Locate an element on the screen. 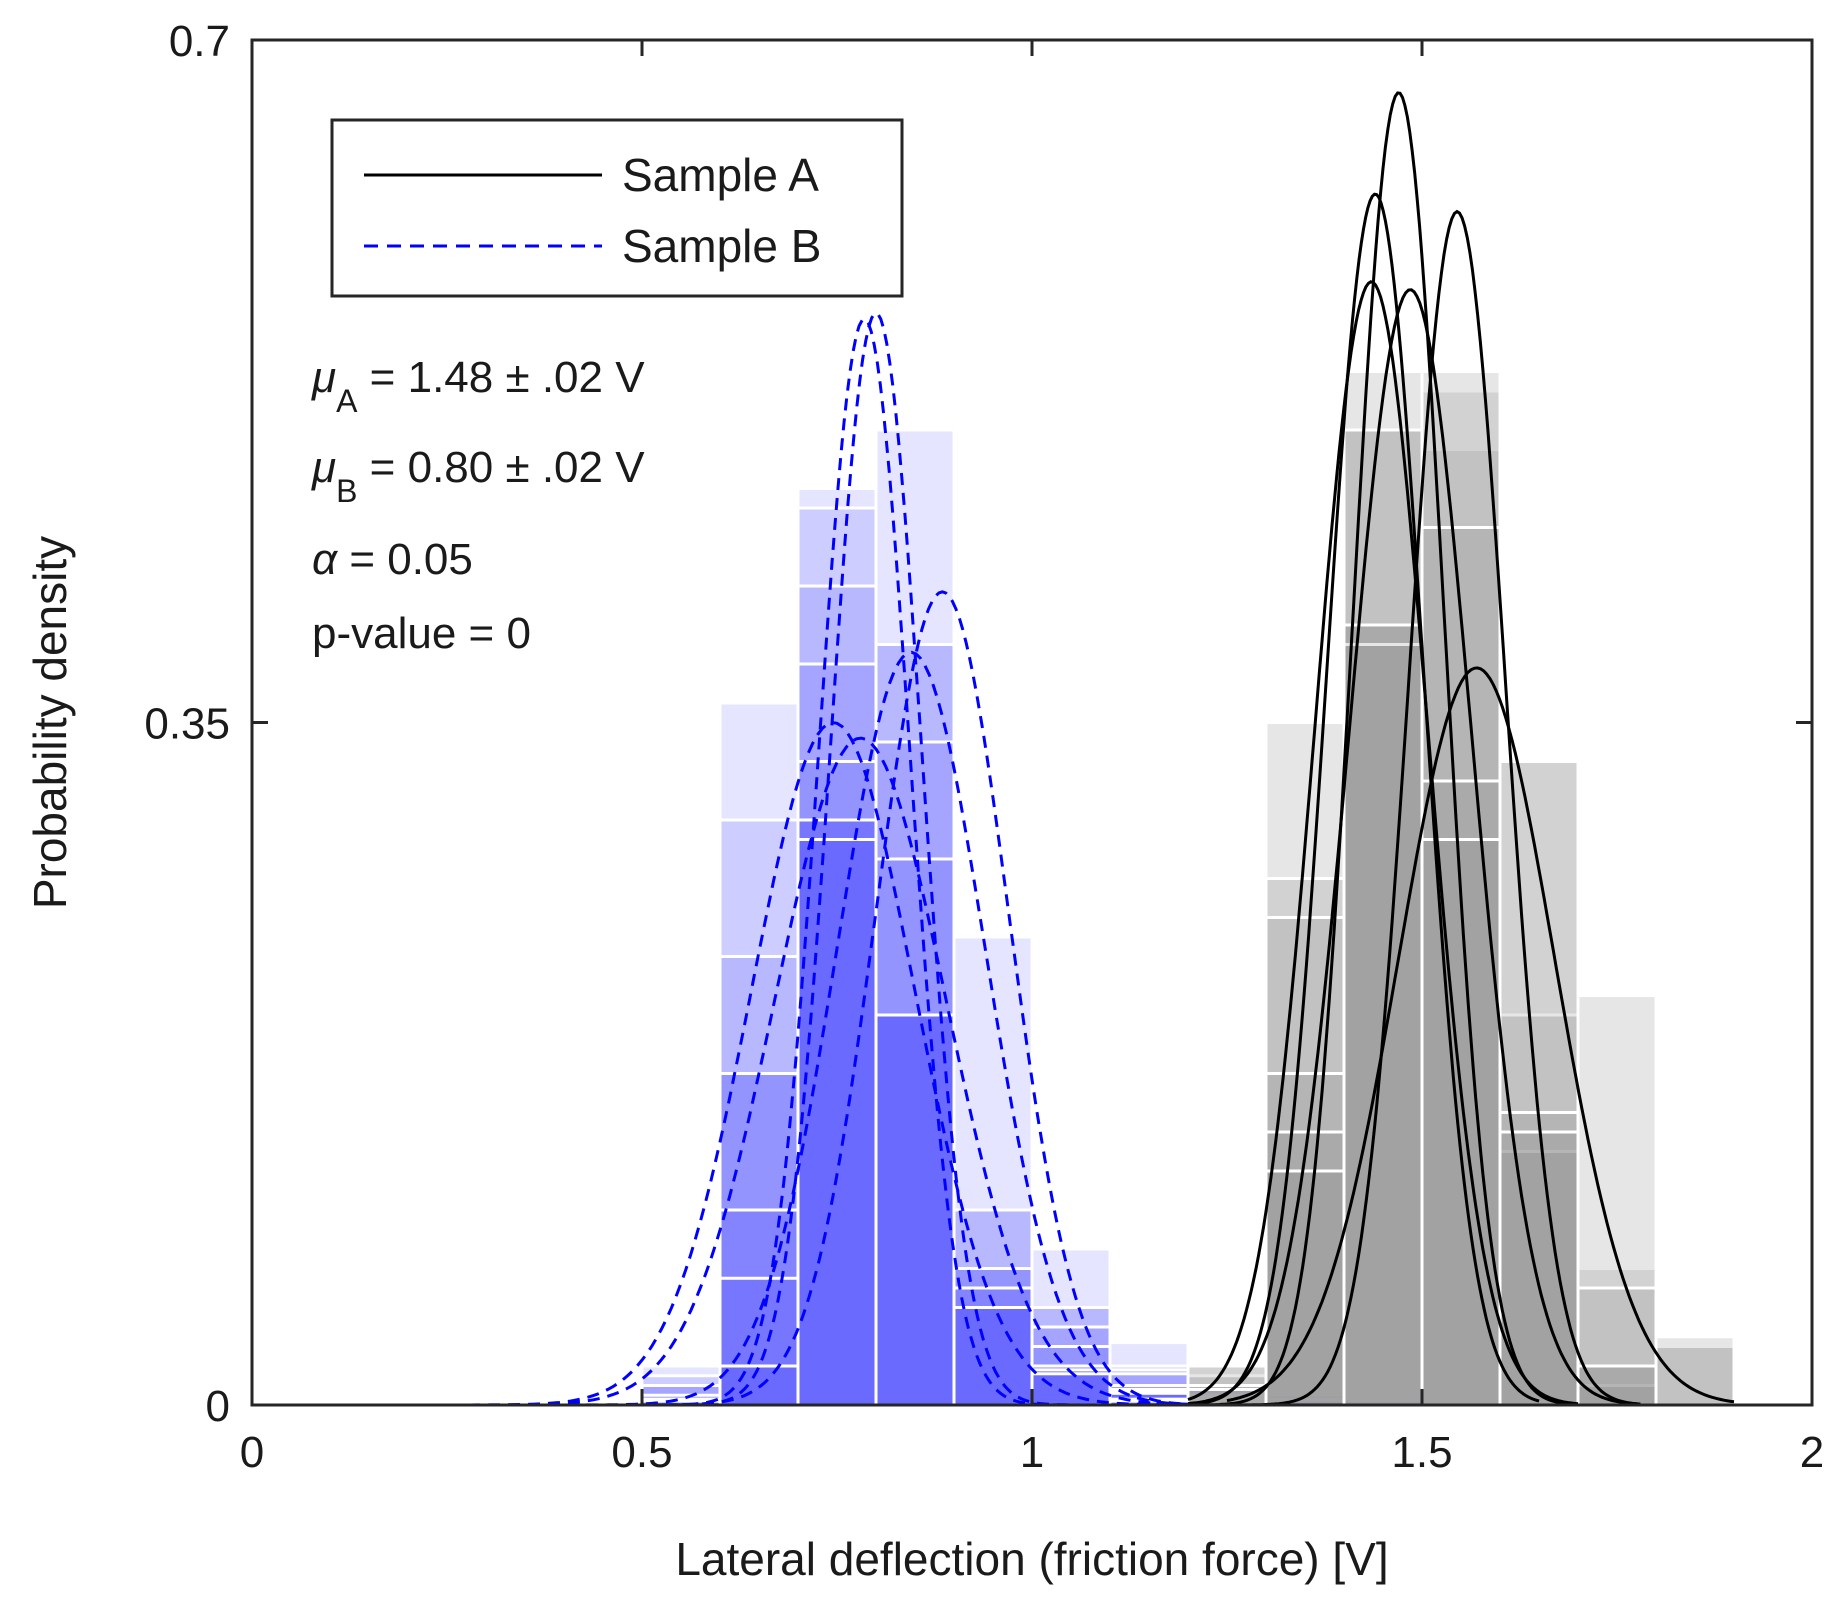 This screenshot has height=1605, width=1839. x-tick-label-1: 0.5 is located at coordinates (641, 1452).